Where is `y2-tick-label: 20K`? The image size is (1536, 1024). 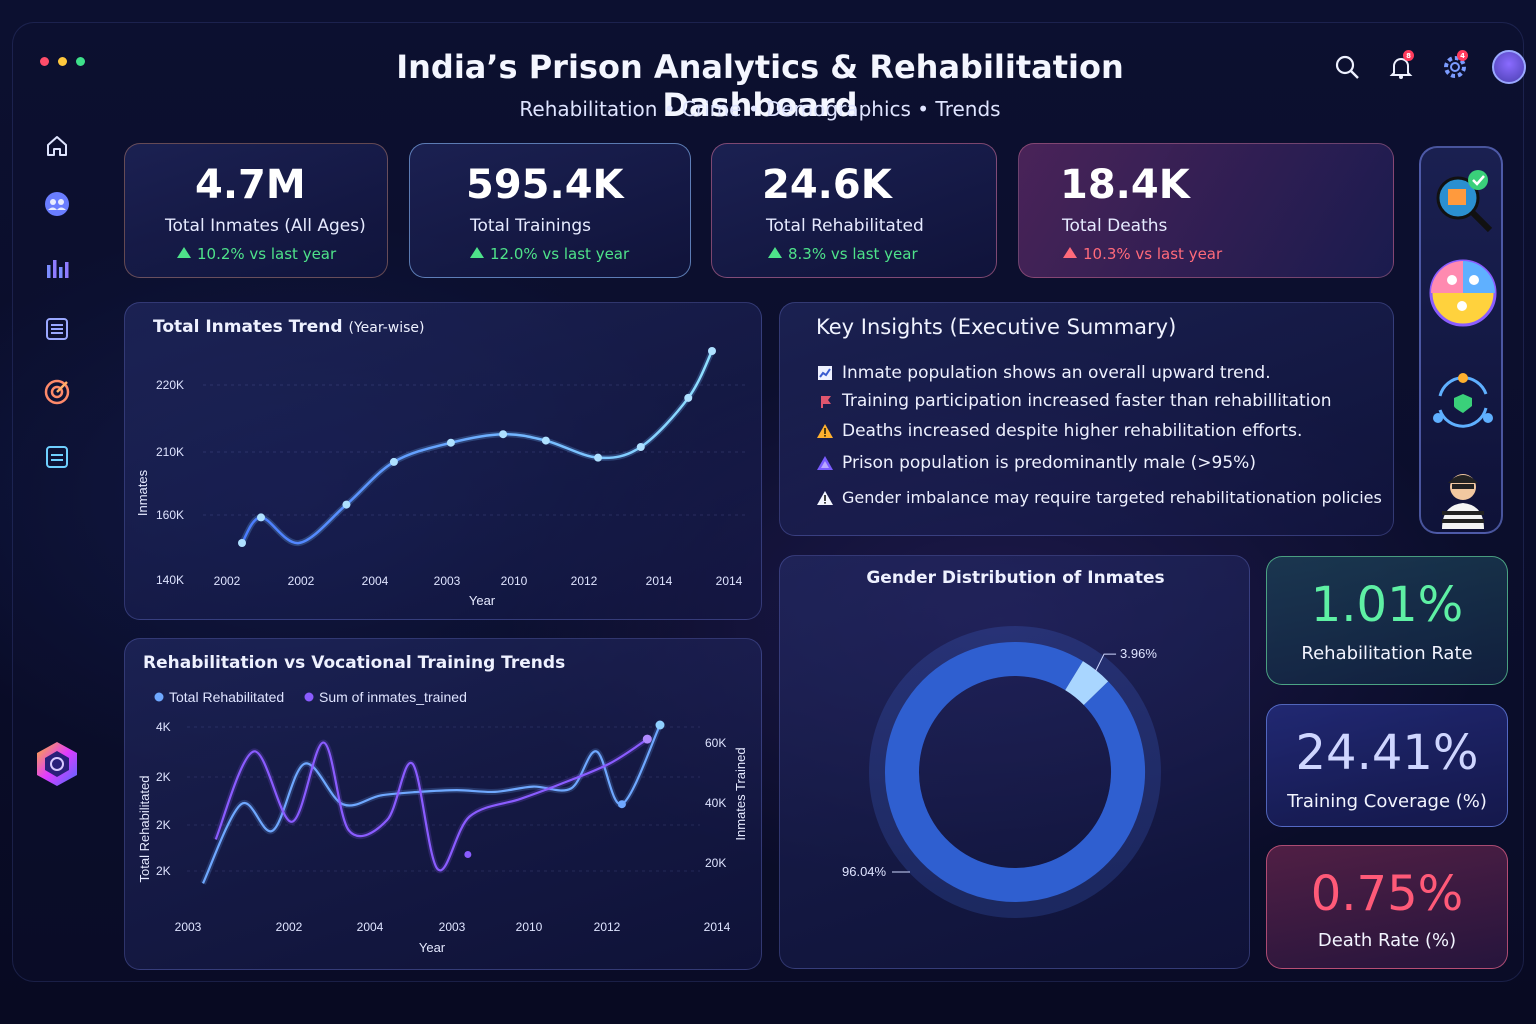 y2-tick-label: 20K is located at coordinates (715, 863).